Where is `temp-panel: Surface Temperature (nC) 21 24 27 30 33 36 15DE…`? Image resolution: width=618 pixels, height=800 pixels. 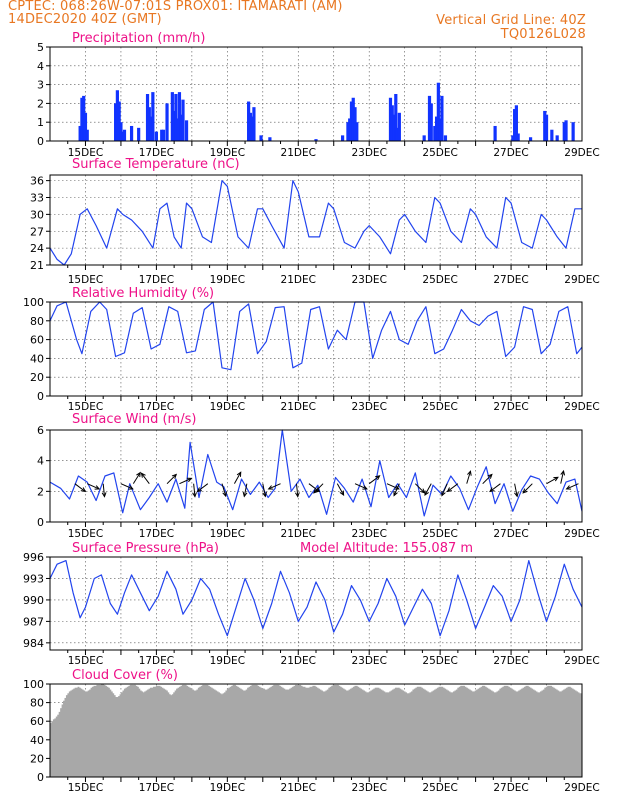 temp-panel: Surface Temperature (nC) 21 24 27 30 33 36 15DE… is located at coordinates (315, 221).